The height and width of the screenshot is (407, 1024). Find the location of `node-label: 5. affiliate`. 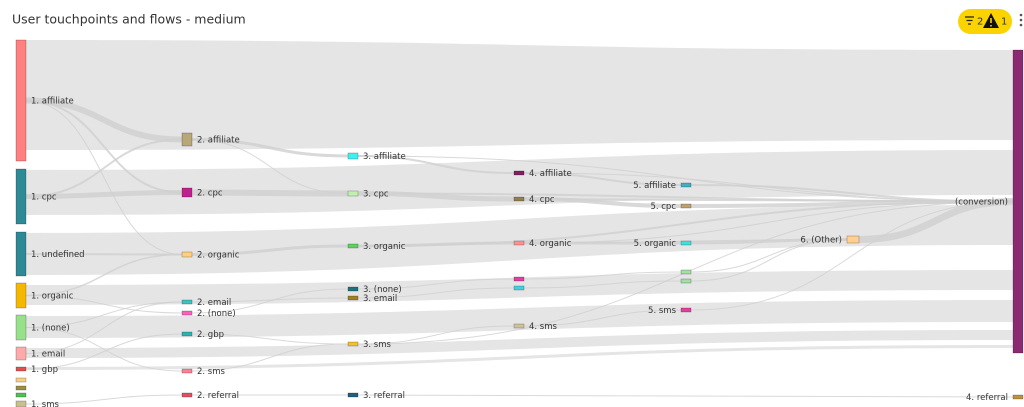

node-label: 5. affiliate is located at coordinates (654, 186).